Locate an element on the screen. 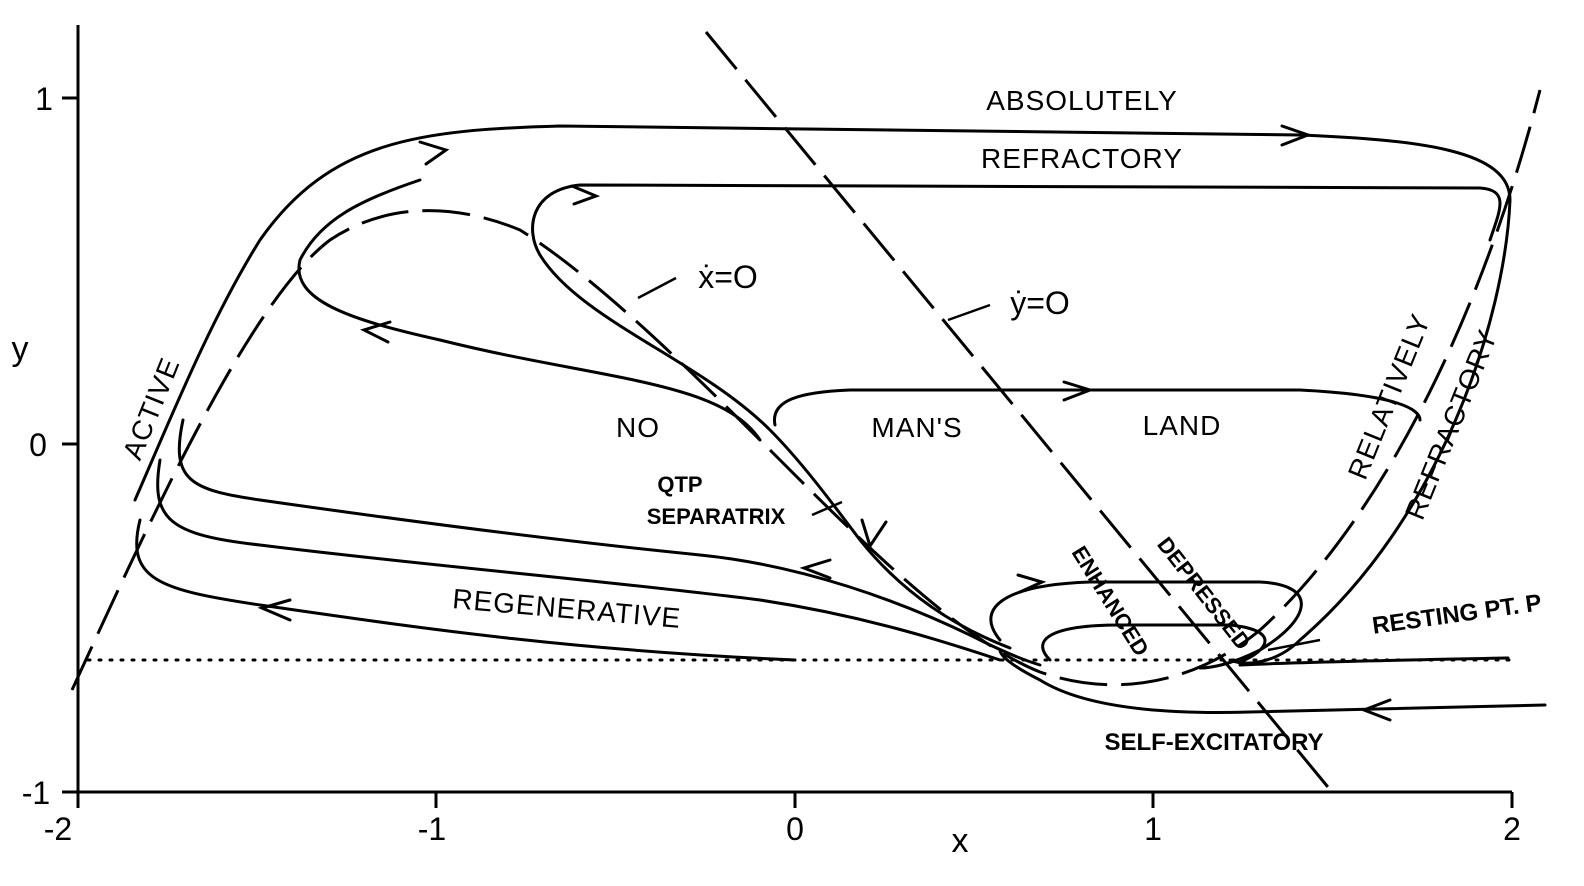  upper-left-loop is located at coordinates (529, 310).